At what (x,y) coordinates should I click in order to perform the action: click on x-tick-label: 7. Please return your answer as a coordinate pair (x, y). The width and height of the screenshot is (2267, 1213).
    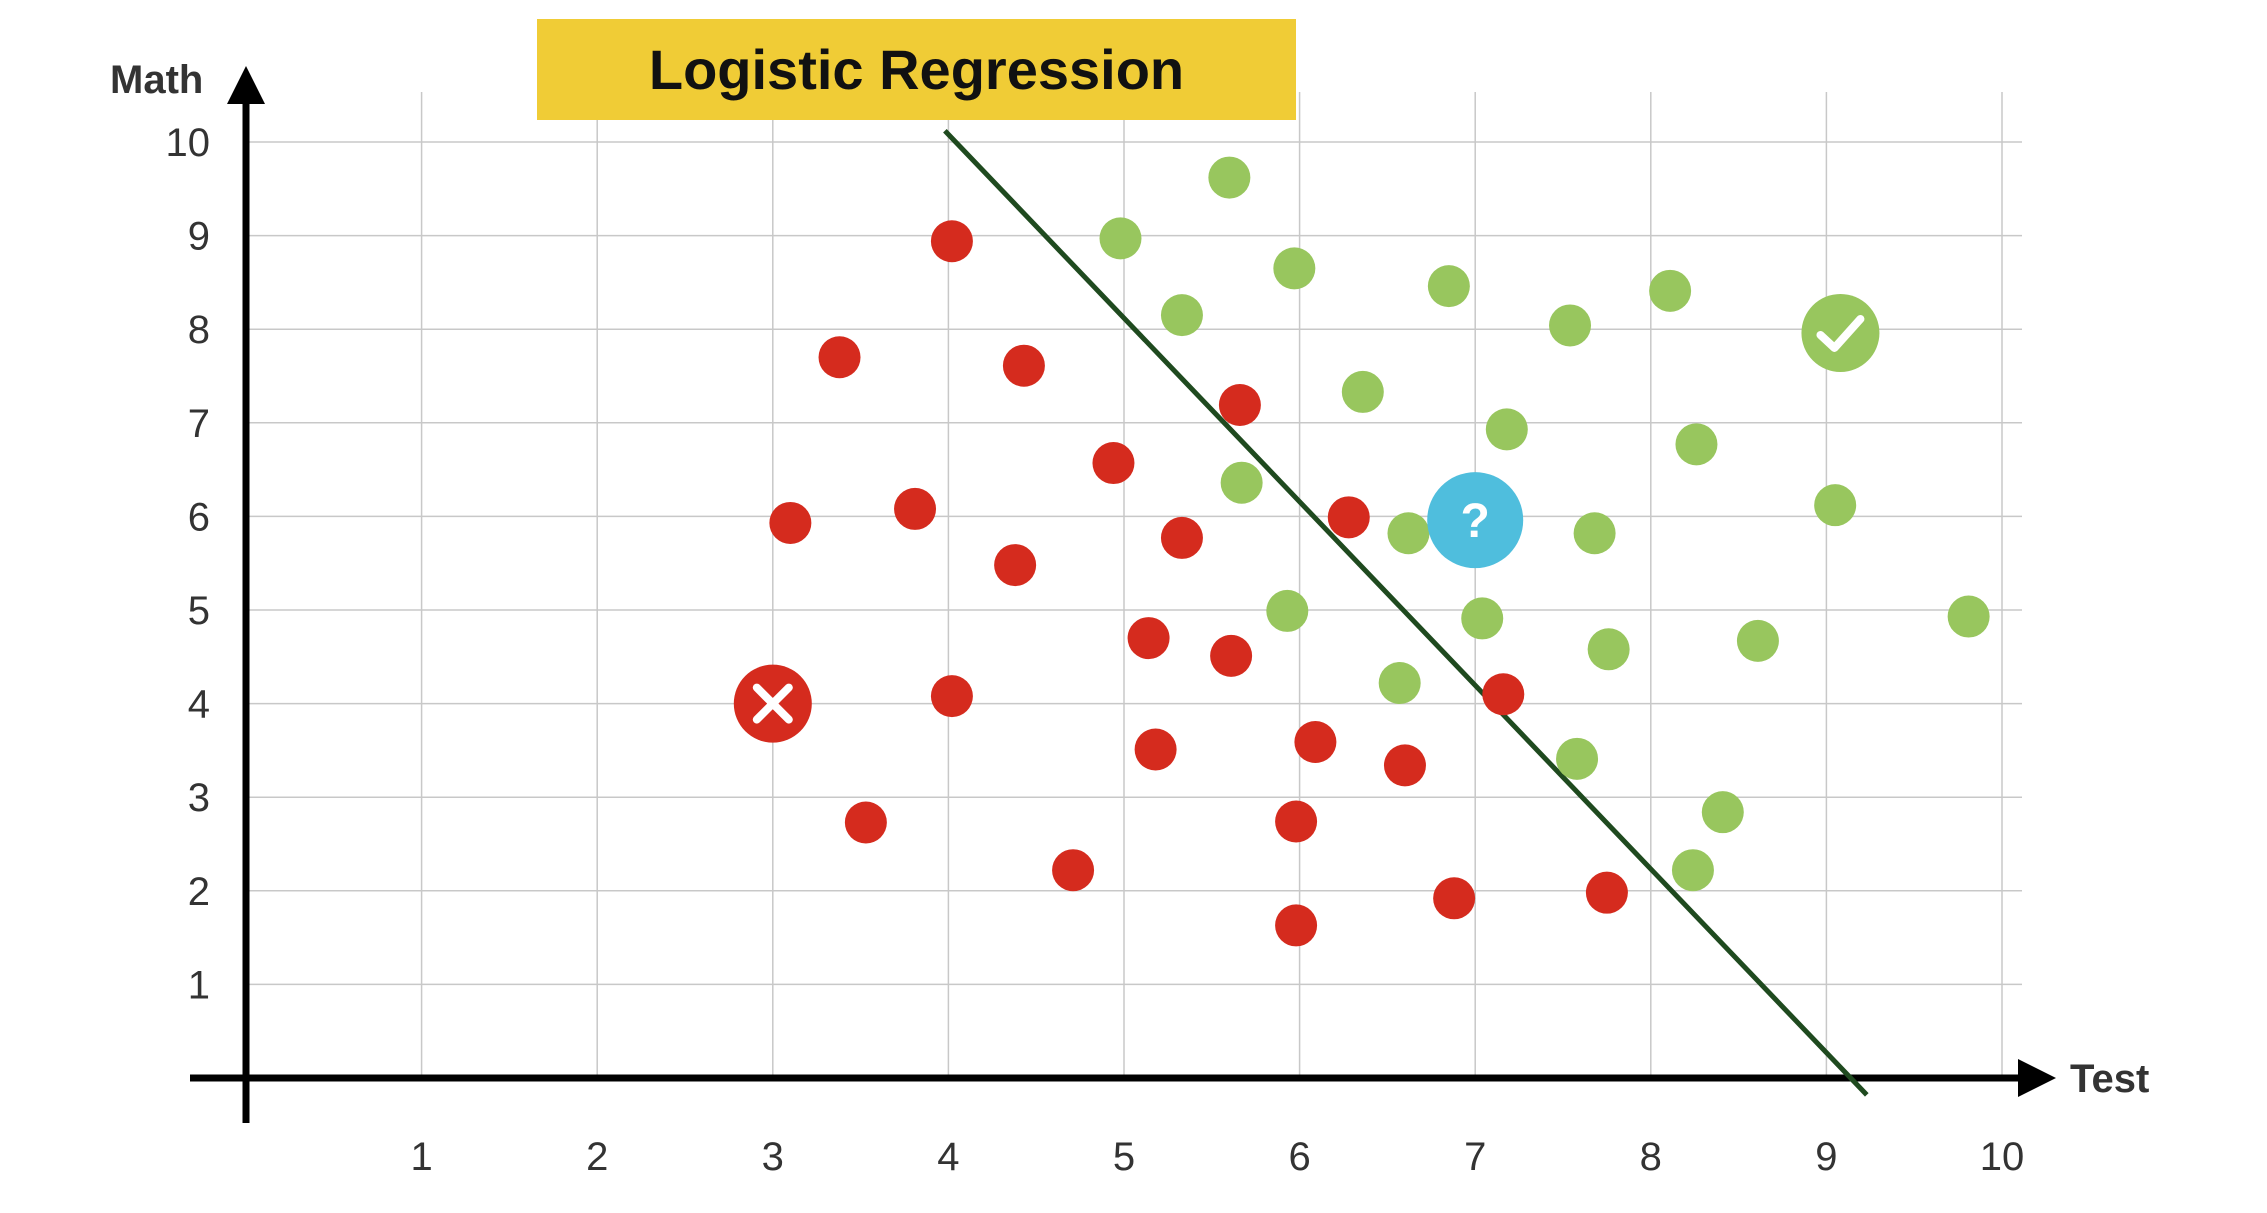
    Looking at the image, I should click on (1475, 1157).